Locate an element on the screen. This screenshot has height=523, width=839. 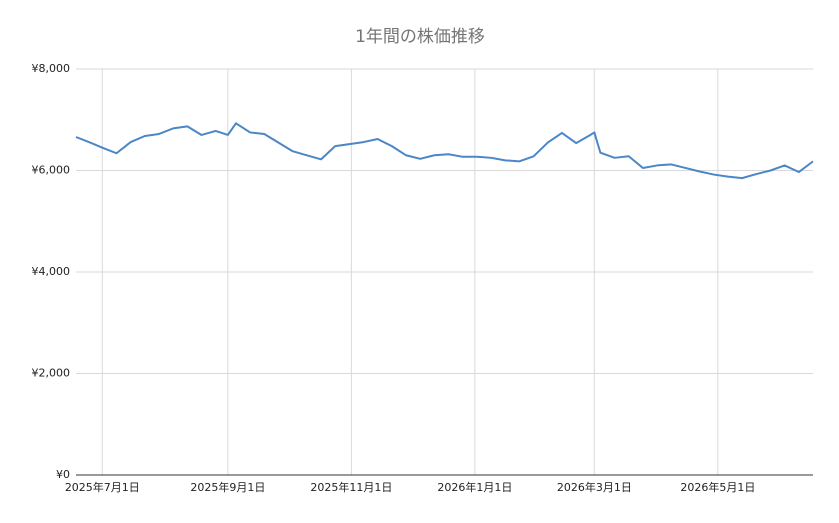
x-tick-label: 2026年5月1日 is located at coordinates (717, 487).